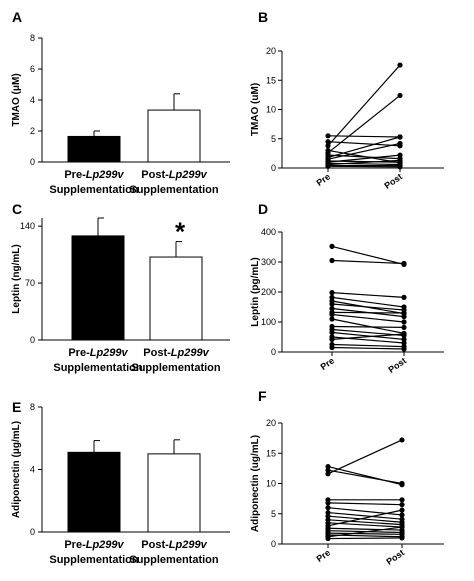  I want to click on panel-b-x-tick-label: Pre, so click(324, 179).